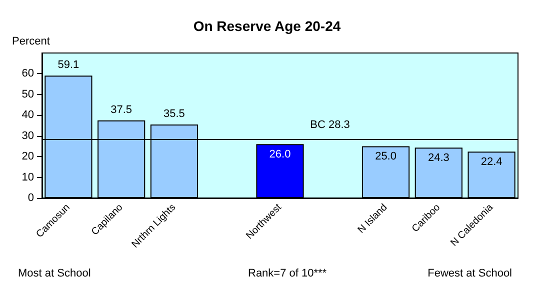 This screenshot has height=291, width=534. What do you see at coordinates (28, 136) in the screenshot?
I see `y-tick-label: 30` at bounding box center [28, 136].